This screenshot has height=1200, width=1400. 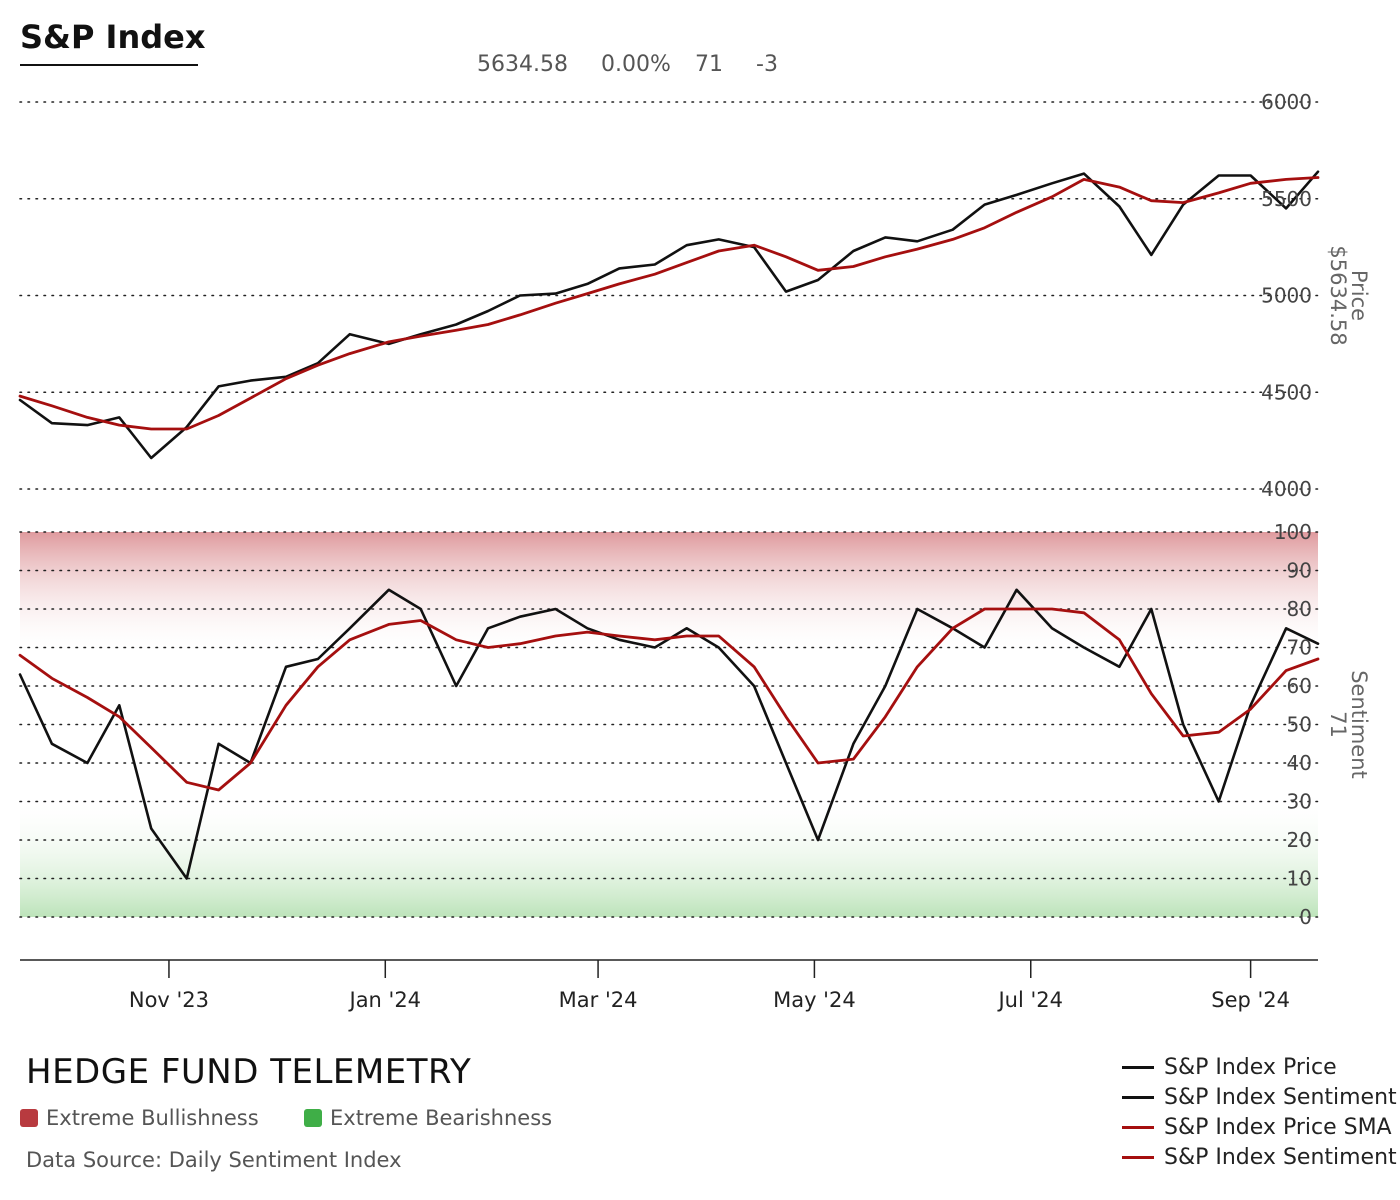 What do you see at coordinates (669, 699) in the screenshot?
I see `sentiment-sma-line` at bounding box center [669, 699].